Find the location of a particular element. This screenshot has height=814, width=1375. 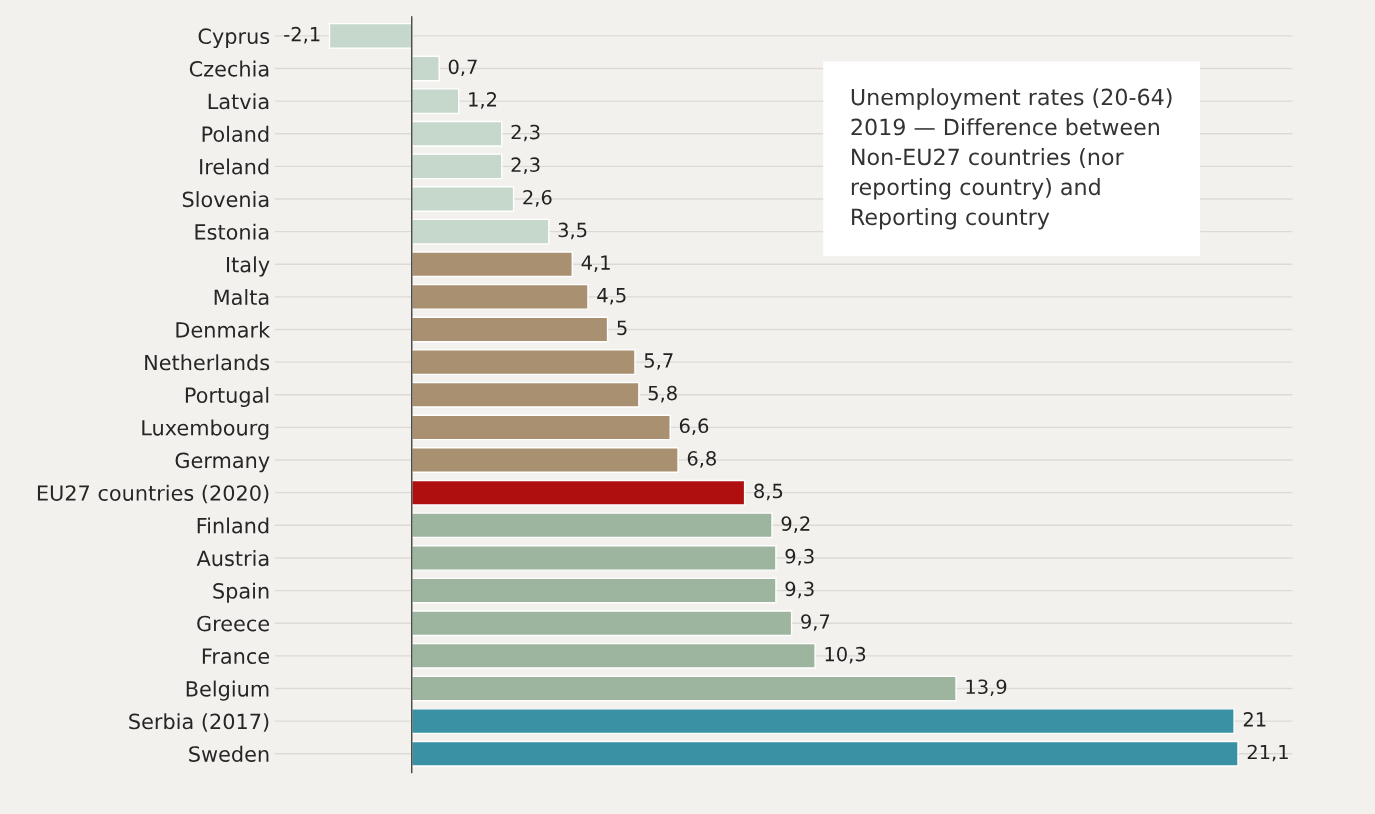

y-tick-label: Luxembourg is located at coordinates (205, 429).